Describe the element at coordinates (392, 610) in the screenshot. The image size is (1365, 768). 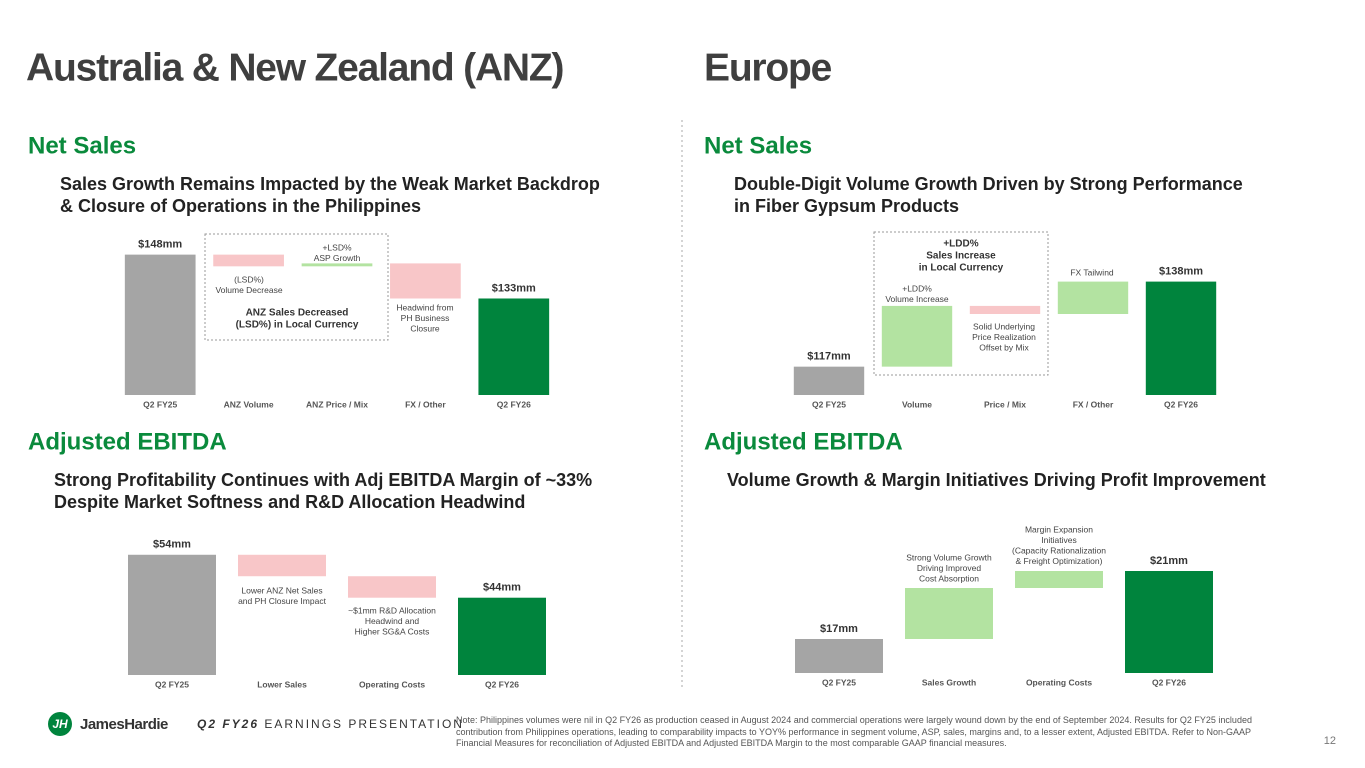
I see `annotation: ~$1mm R&D Allocation` at that location.